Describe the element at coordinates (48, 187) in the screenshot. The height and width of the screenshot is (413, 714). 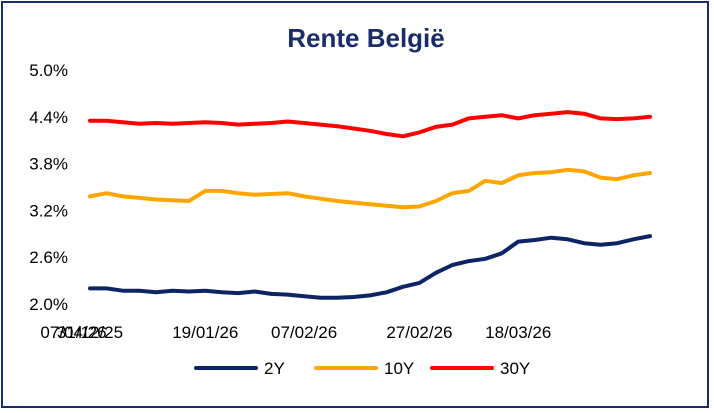
I see `y-axis: 5.0% 4.4% 3.8% 3.2% 2.6% 2.0%` at that location.